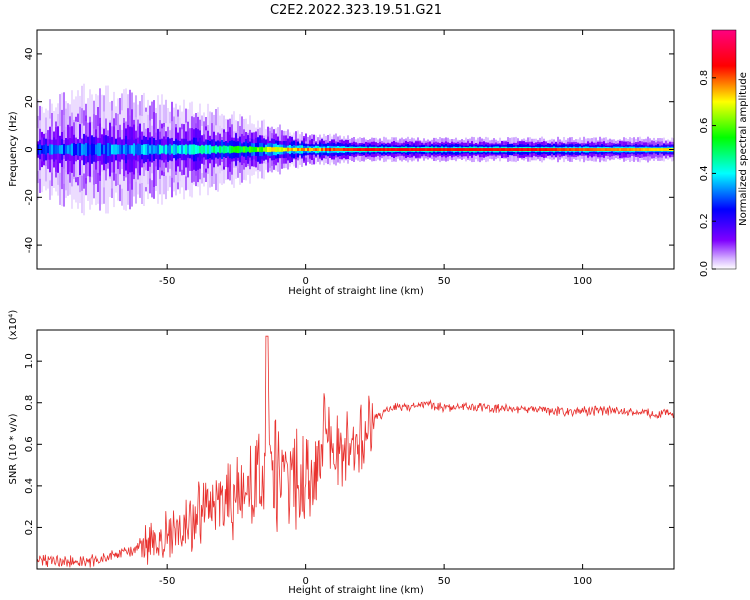 The width and height of the screenshot is (750, 600). I want to click on spectrogram-x-tick-label-1: 0, so click(305, 281).